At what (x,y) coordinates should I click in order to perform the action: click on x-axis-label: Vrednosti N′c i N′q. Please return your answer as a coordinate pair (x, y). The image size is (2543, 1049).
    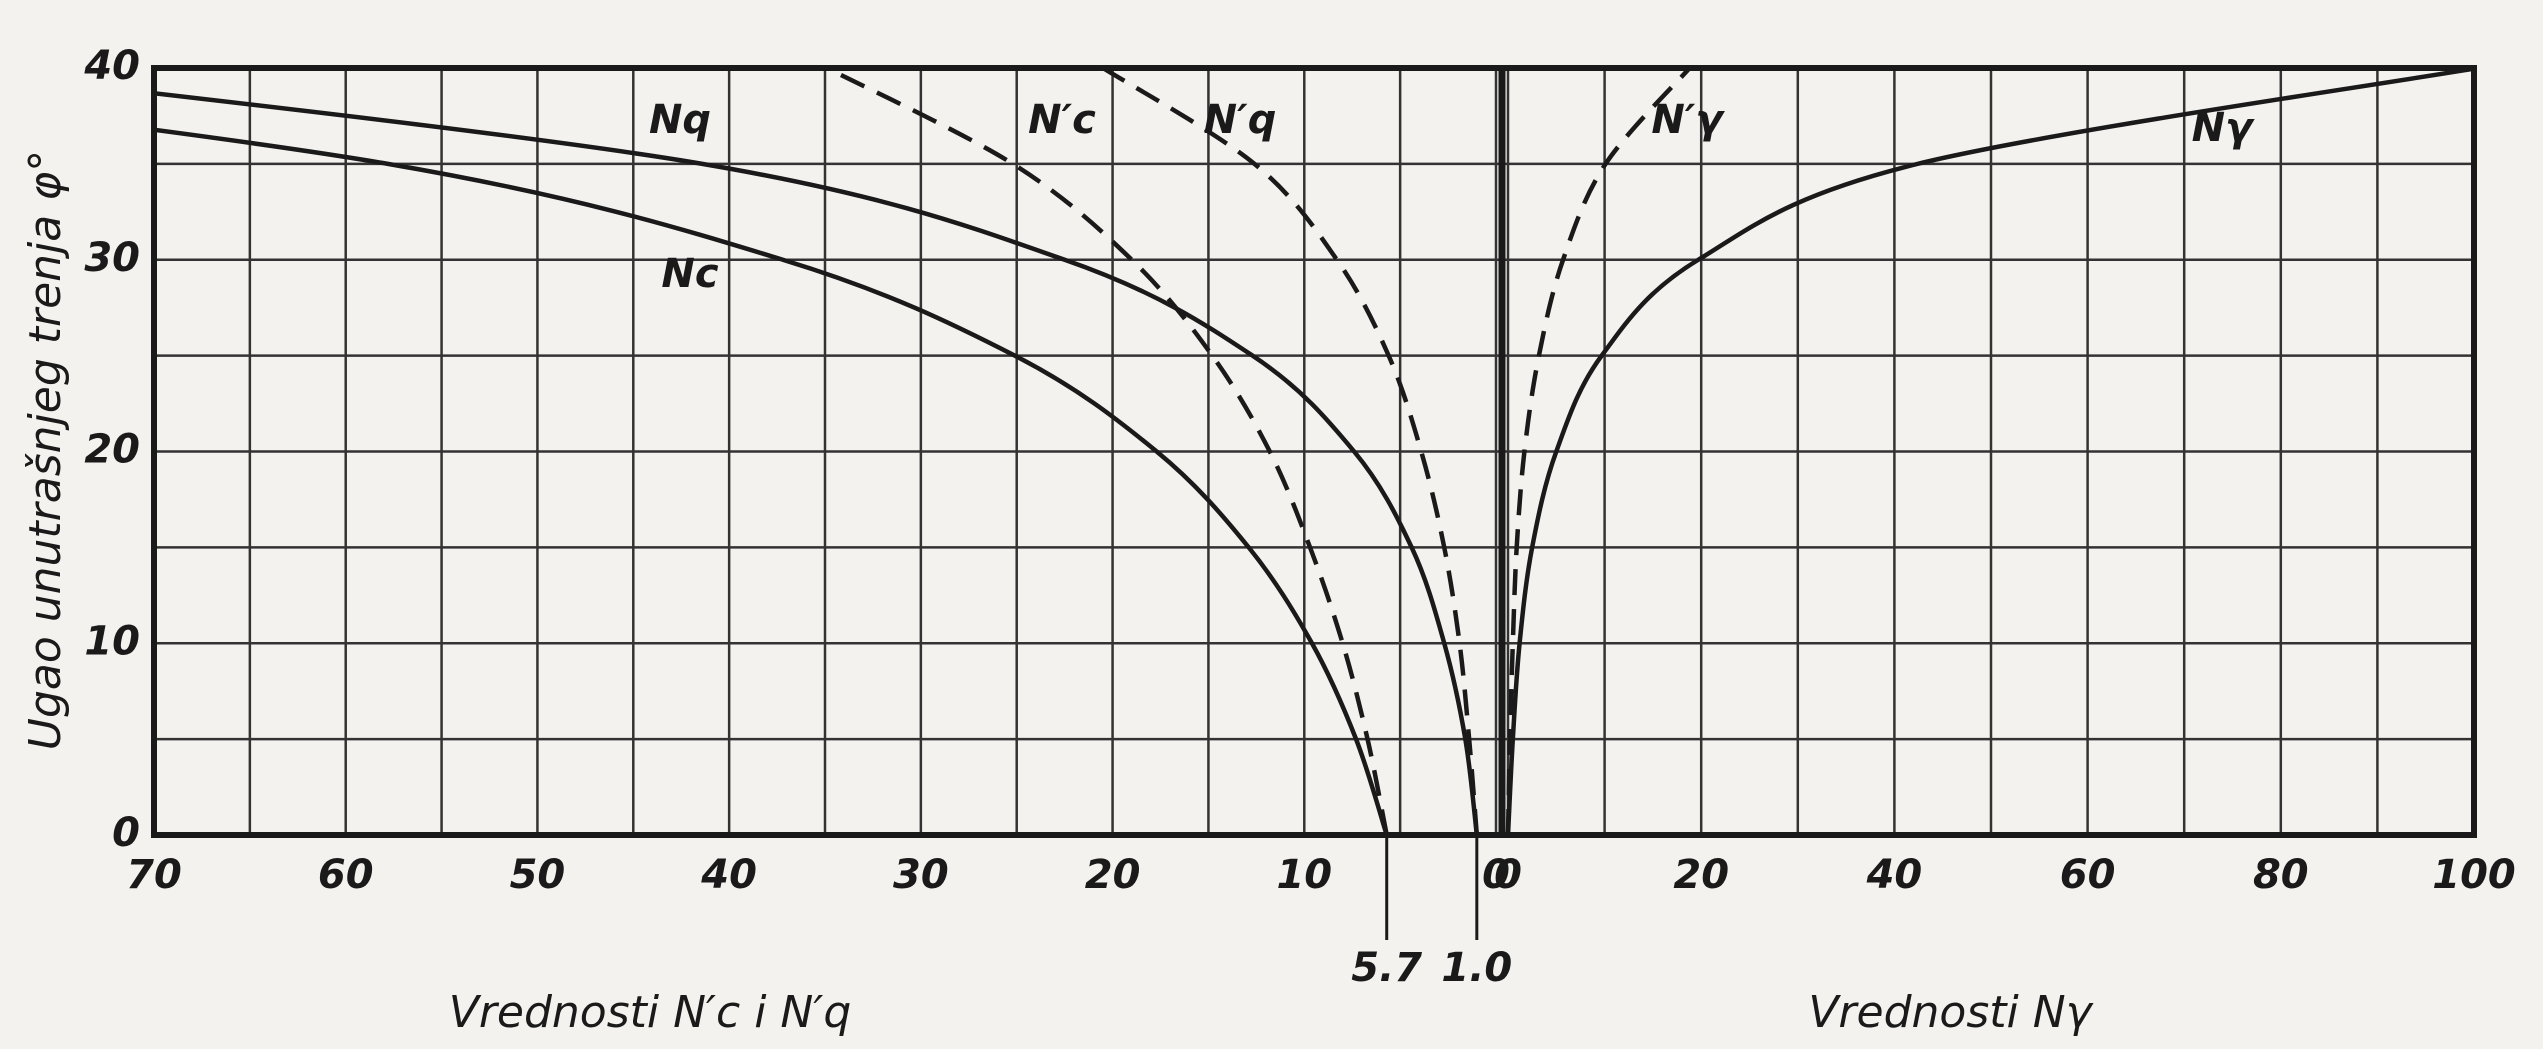
    Looking at the image, I should click on (650, 1012).